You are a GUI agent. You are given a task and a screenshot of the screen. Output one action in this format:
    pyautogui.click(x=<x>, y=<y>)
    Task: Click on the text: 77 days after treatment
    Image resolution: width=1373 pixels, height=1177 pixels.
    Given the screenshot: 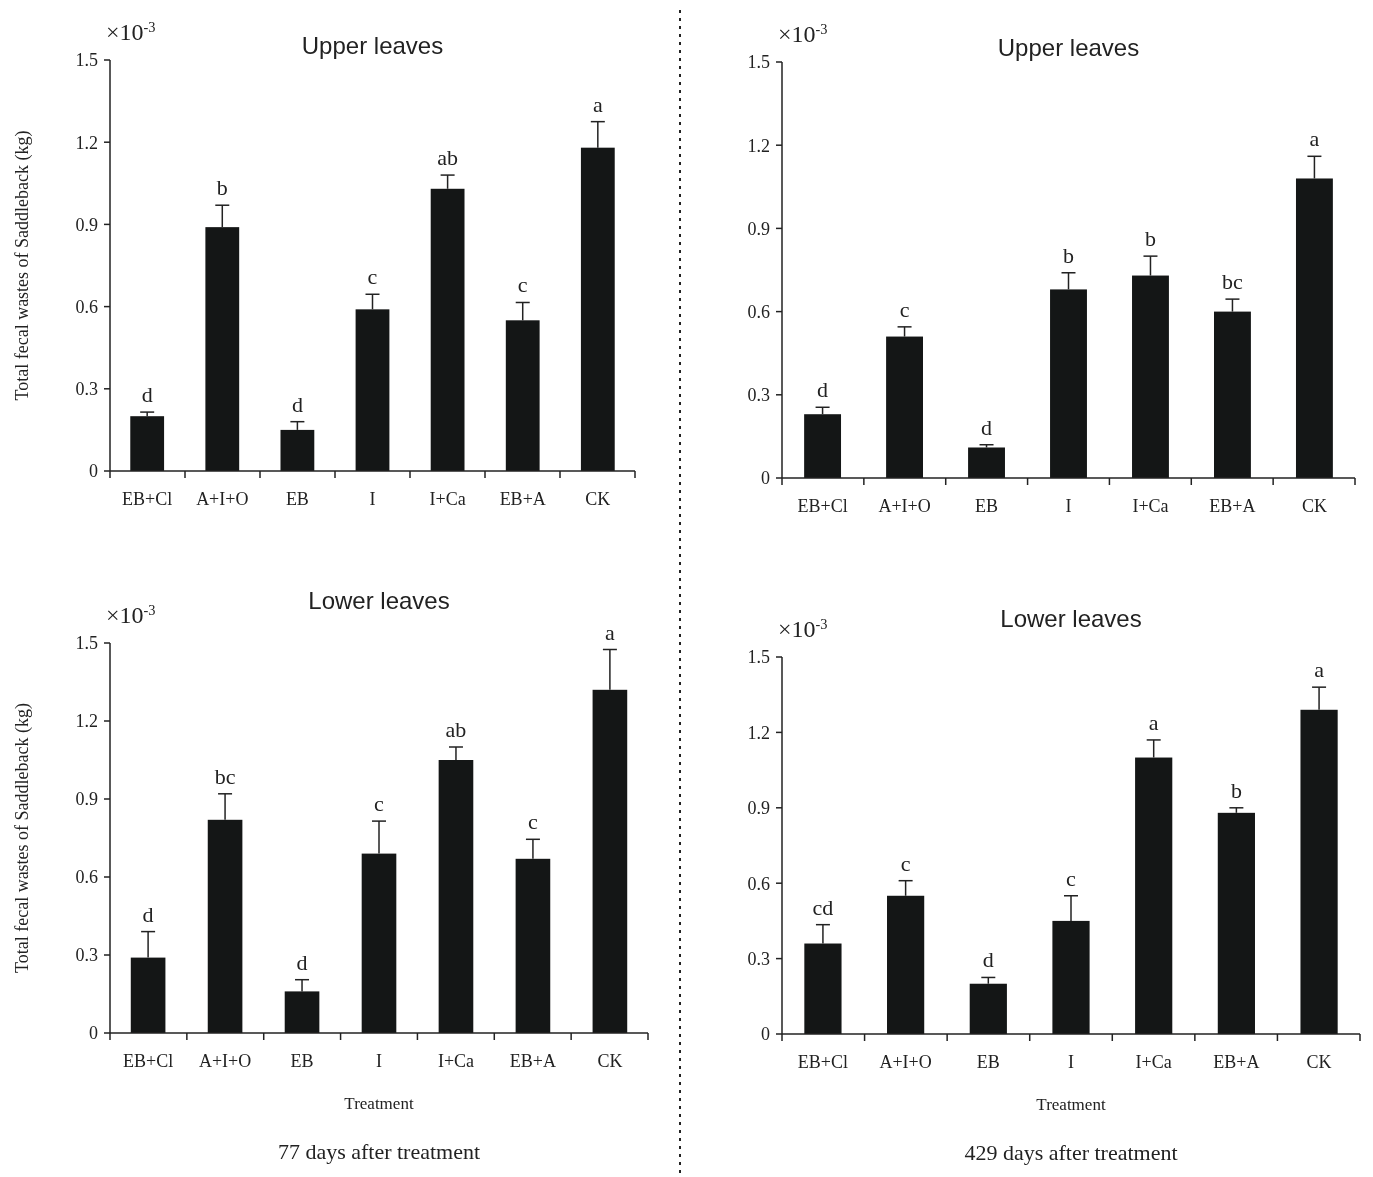 What is the action you would take?
    pyautogui.click(x=379, y=1151)
    